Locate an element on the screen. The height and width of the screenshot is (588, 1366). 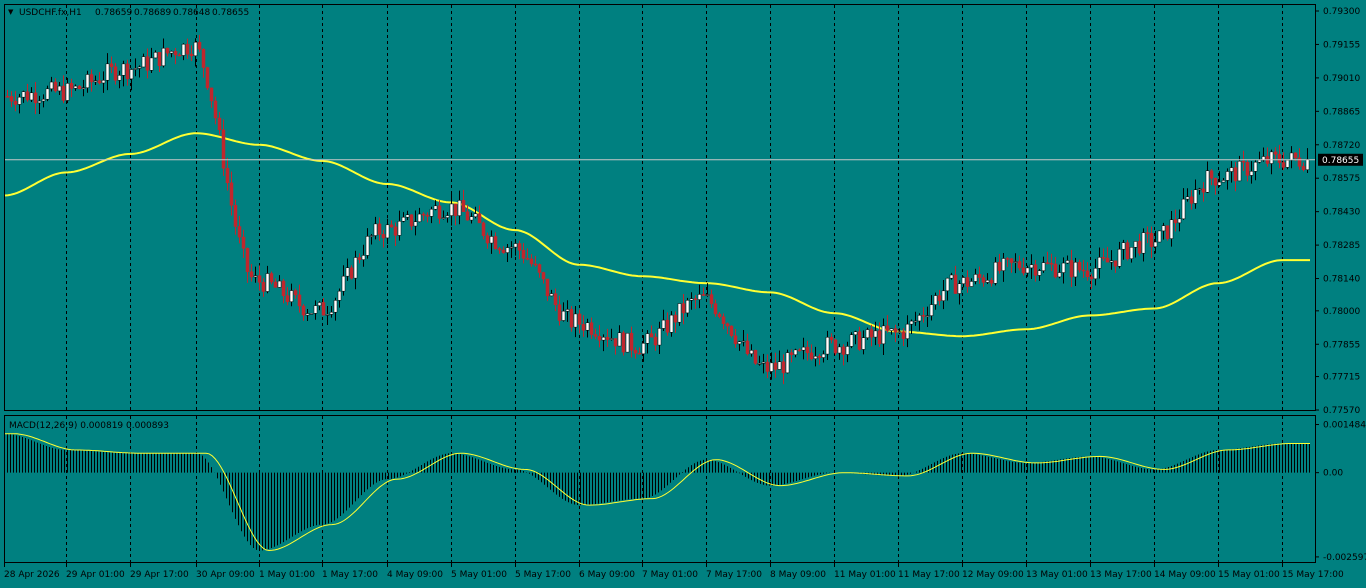
symbol-label: USDCHF.fx,H1 is located at coordinates (50, 13).